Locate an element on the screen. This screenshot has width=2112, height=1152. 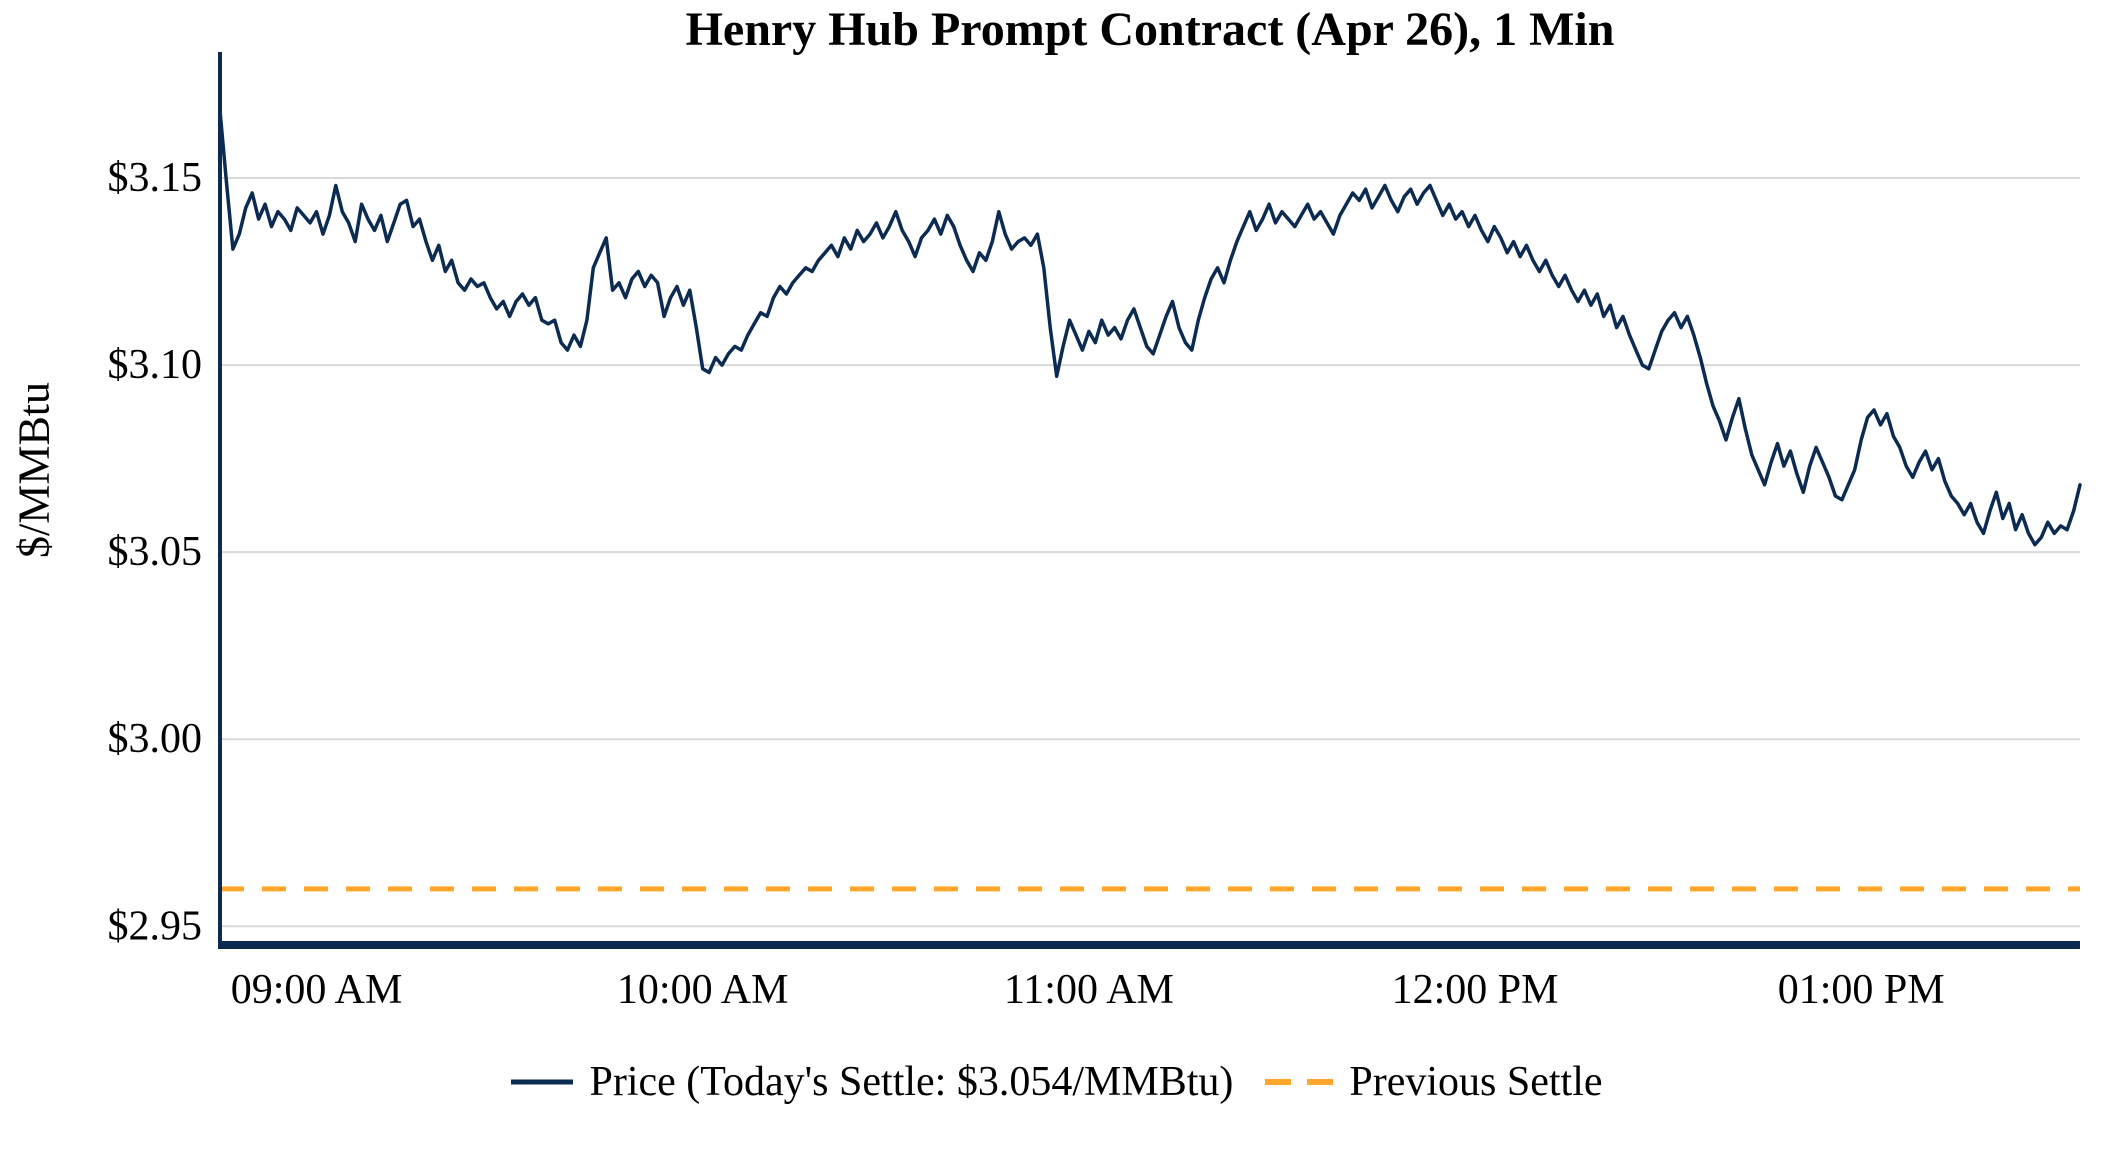
y-tick-label: $3.00 is located at coordinates (155, 739).